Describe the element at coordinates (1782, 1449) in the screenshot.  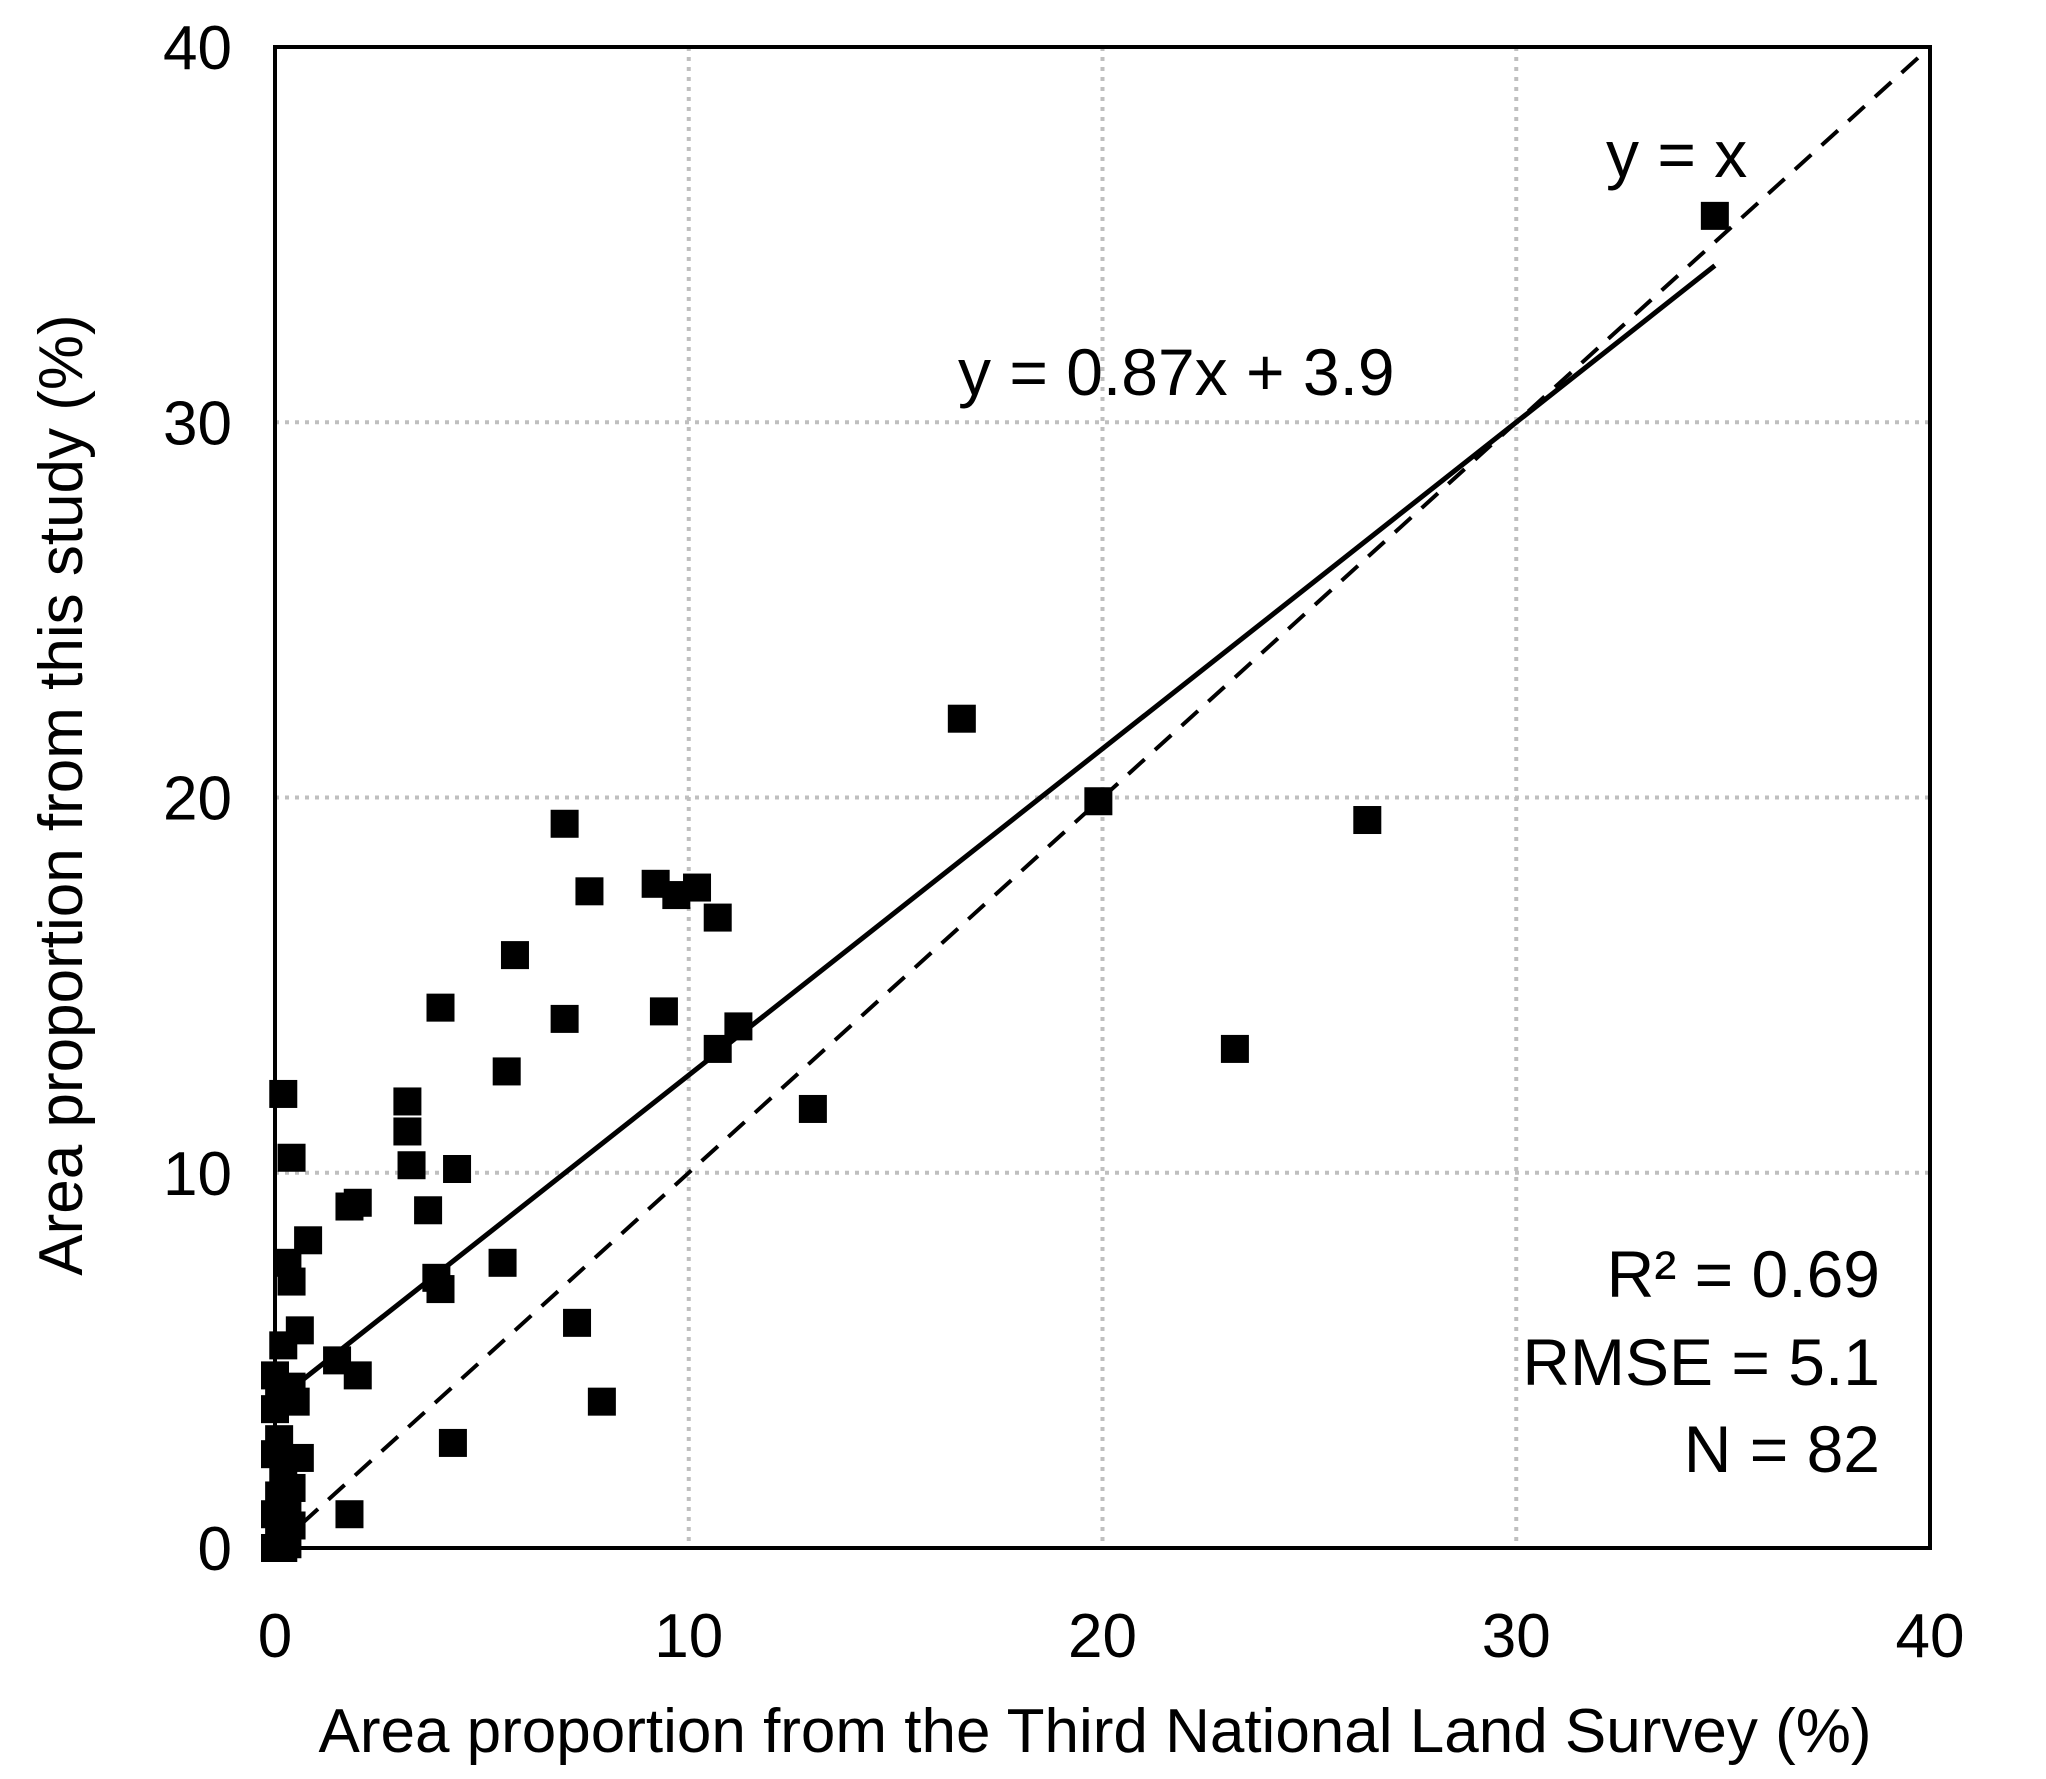
I see `n-label: N = 82` at that location.